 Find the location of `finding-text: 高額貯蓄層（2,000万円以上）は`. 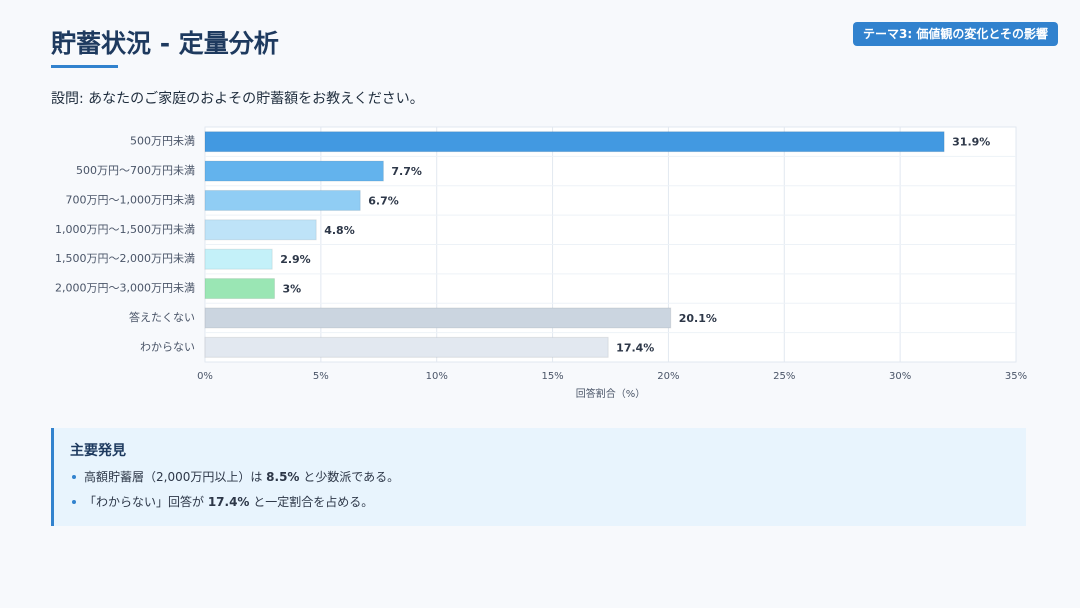

finding-text: 高額貯蓄層（2,000万円以上）は is located at coordinates (175, 477).